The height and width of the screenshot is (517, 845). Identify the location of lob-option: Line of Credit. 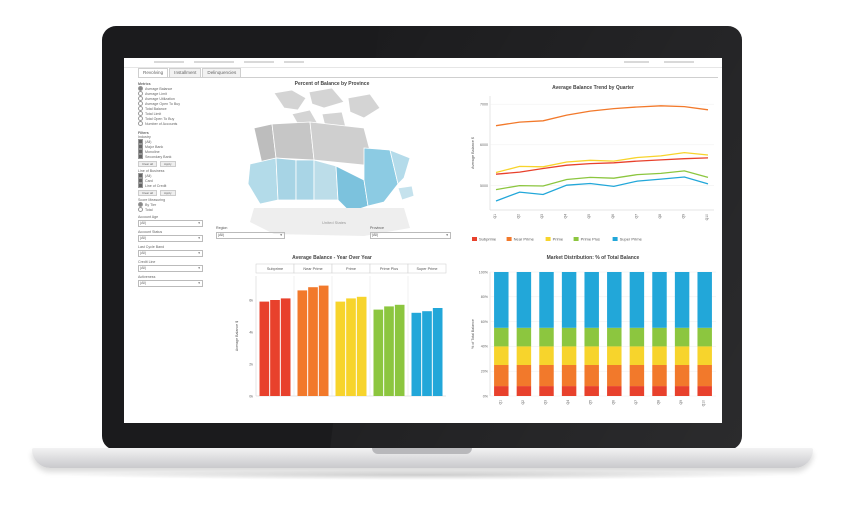
(173, 185).